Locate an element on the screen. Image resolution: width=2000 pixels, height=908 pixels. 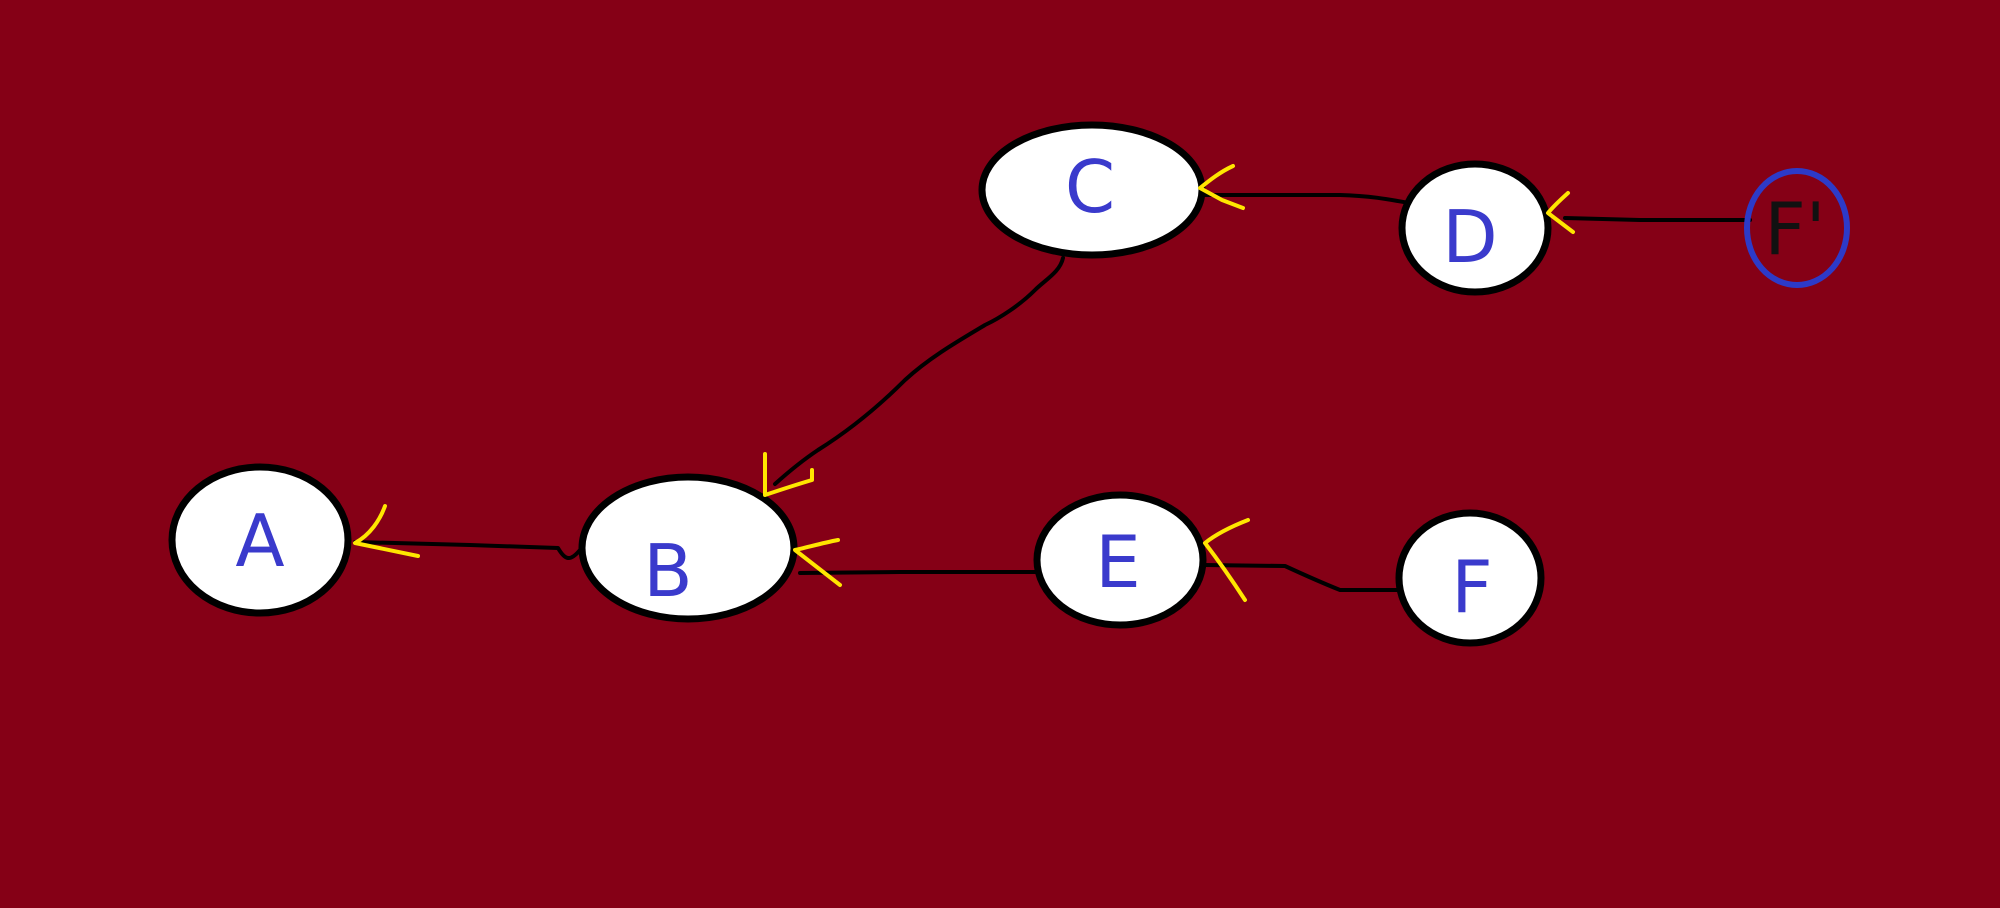
node-a-circle is located at coordinates (260, 540).